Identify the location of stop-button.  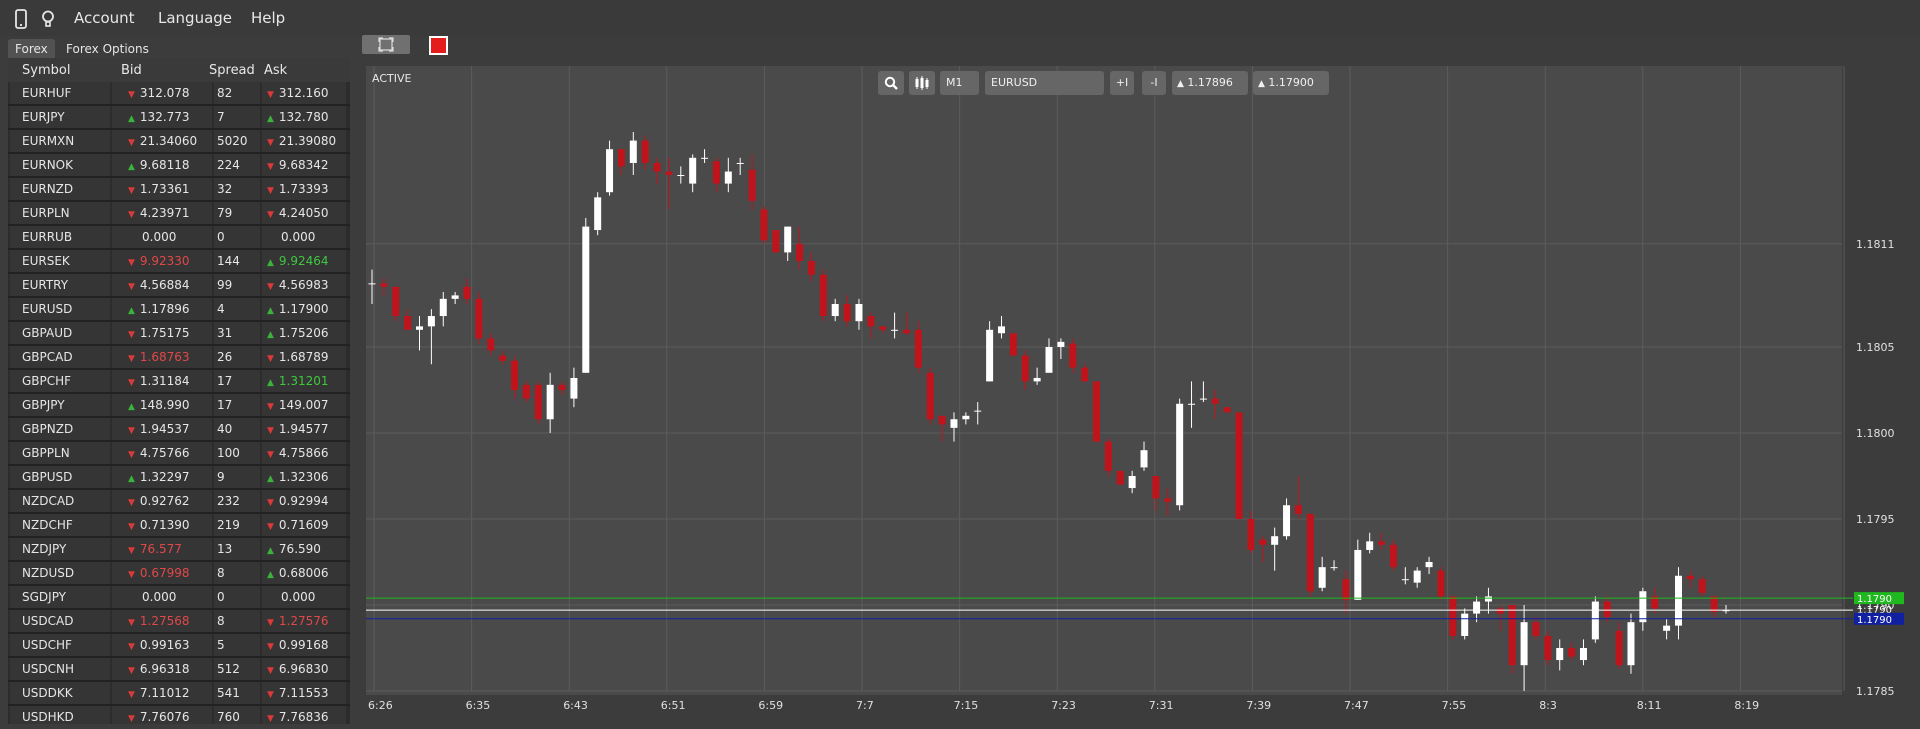
(438, 45).